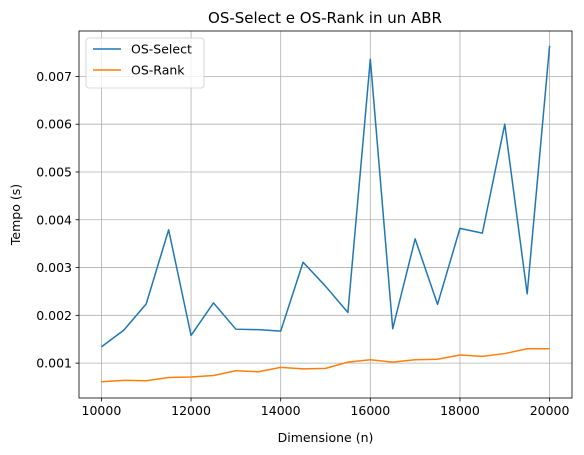 This screenshot has width=584, height=455. I want to click on y-tick-label: 0.004, so click(54, 219).